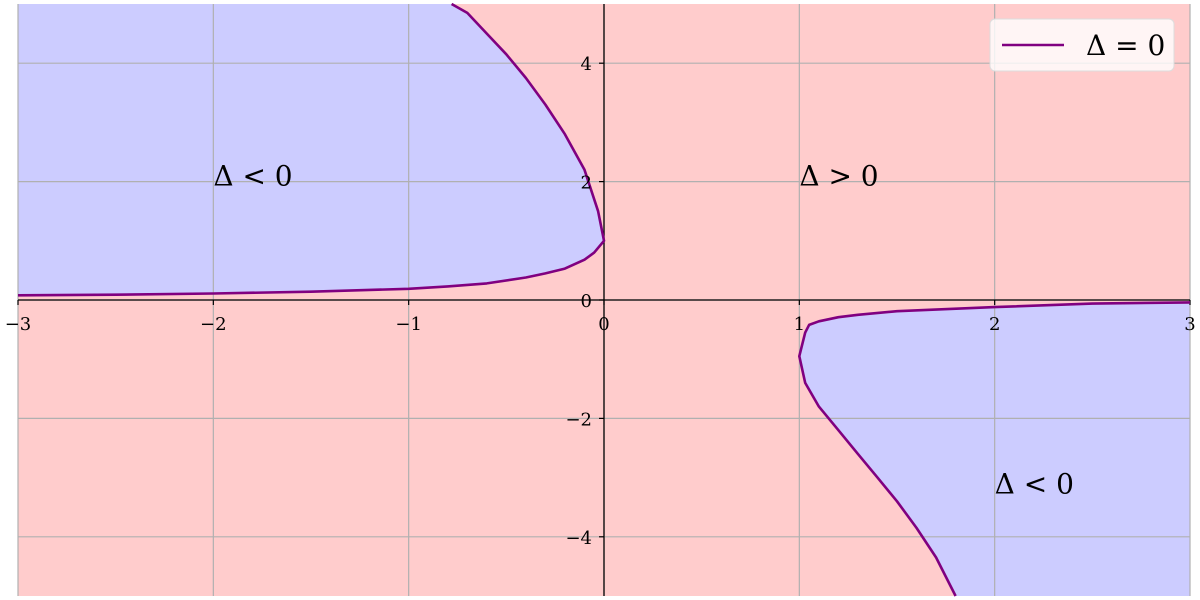 This screenshot has width=1200, height=600. I want to click on x-tick-label: 2, so click(994, 324).